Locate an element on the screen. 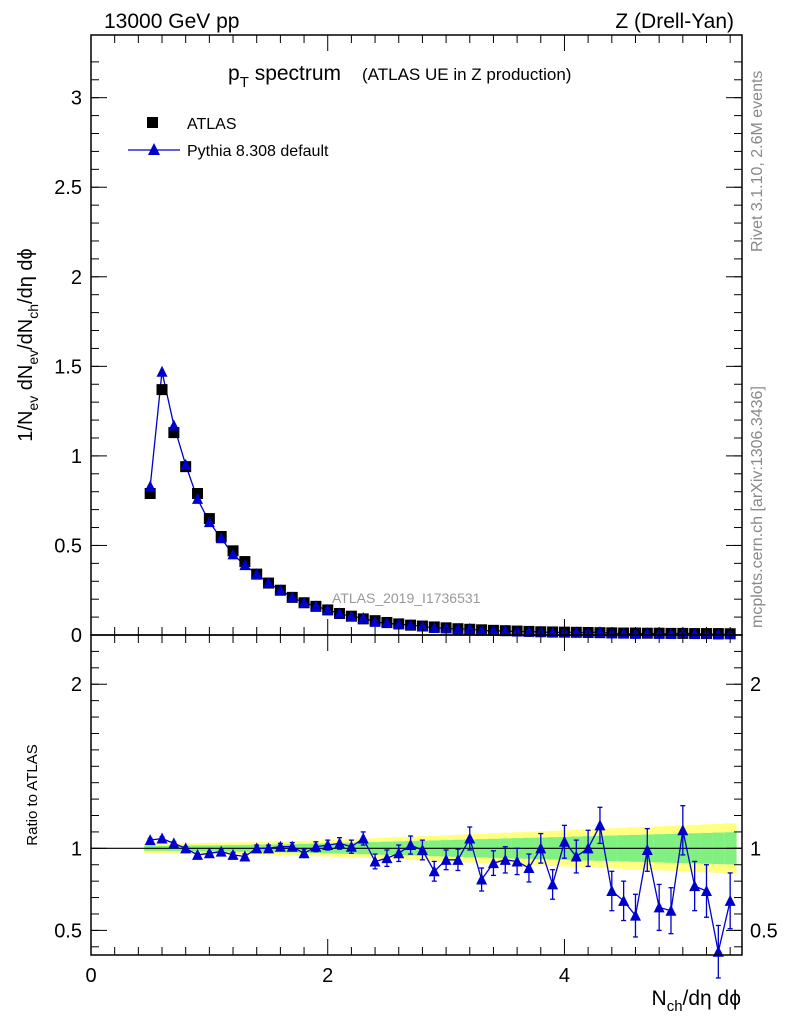  title-rest: spectrum is located at coordinates (295, 73).